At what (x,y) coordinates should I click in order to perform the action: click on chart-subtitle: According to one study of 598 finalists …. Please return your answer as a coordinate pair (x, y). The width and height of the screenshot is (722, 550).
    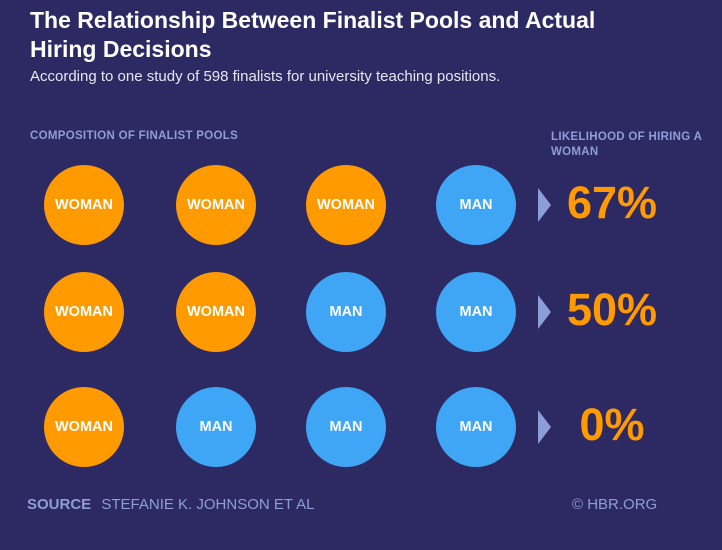
    Looking at the image, I should click on (265, 76).